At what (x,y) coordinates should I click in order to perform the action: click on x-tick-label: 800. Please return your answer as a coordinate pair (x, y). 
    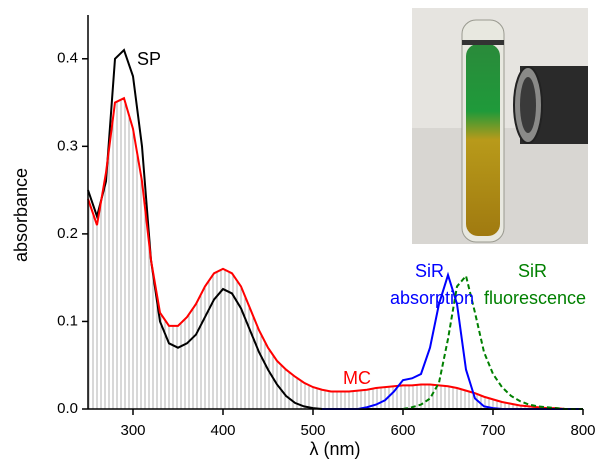
    Looking at the image, I should click on (582, 430).